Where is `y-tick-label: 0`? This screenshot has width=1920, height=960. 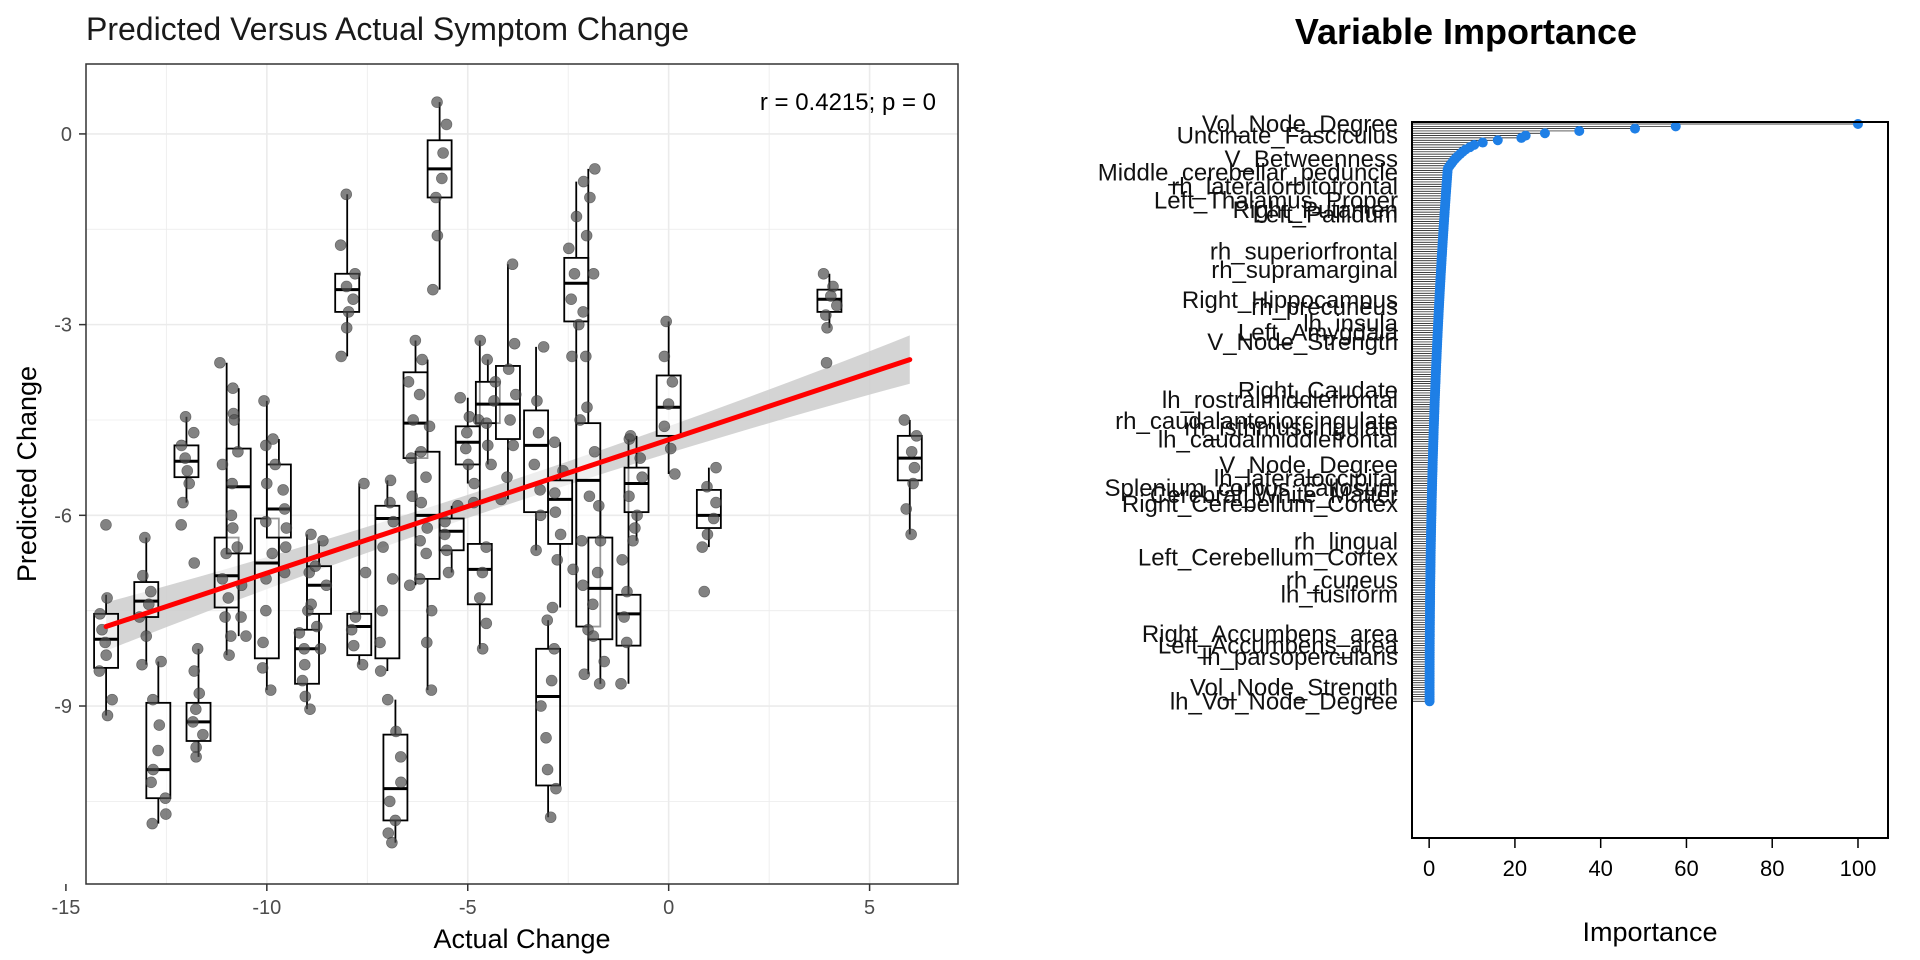
y-tick-label: 0 is located at coordinates (66, 135).